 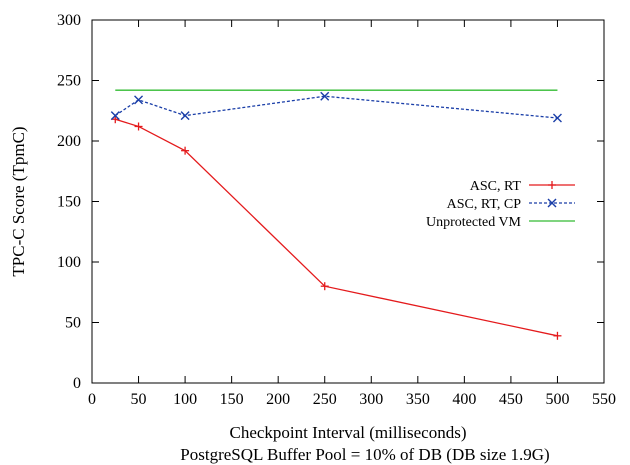 I want to click on x-tick-label: 200, so click(x=278, y=399).